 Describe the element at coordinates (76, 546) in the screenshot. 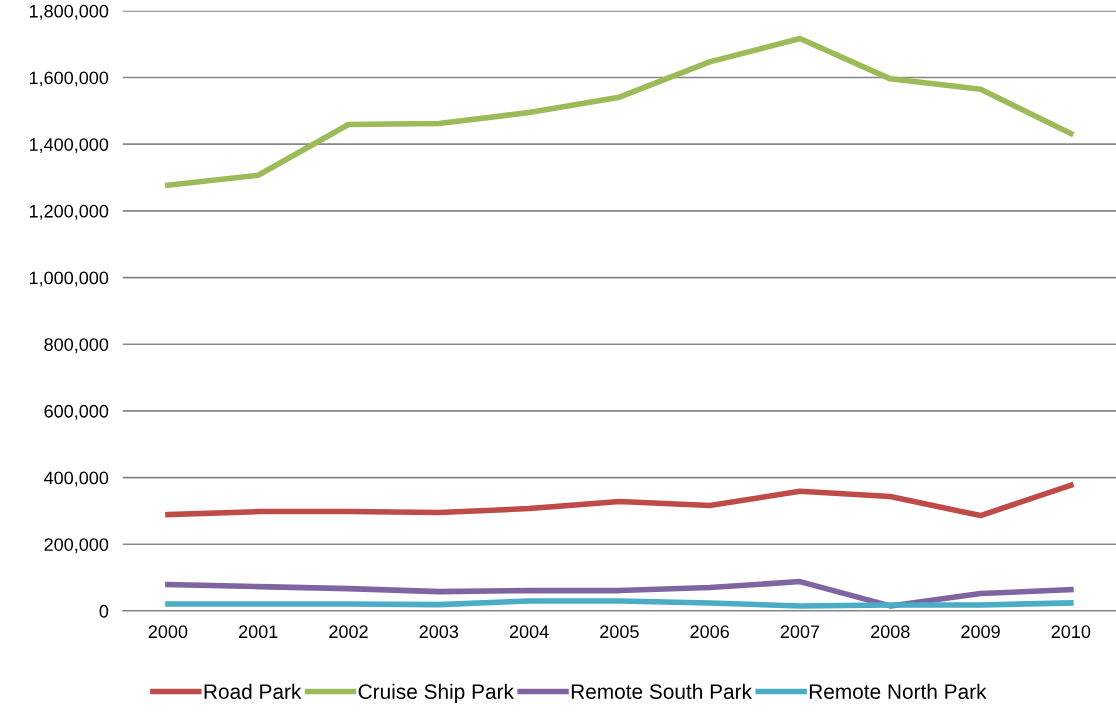

I see `y-tick-label: 200,000` at that location.